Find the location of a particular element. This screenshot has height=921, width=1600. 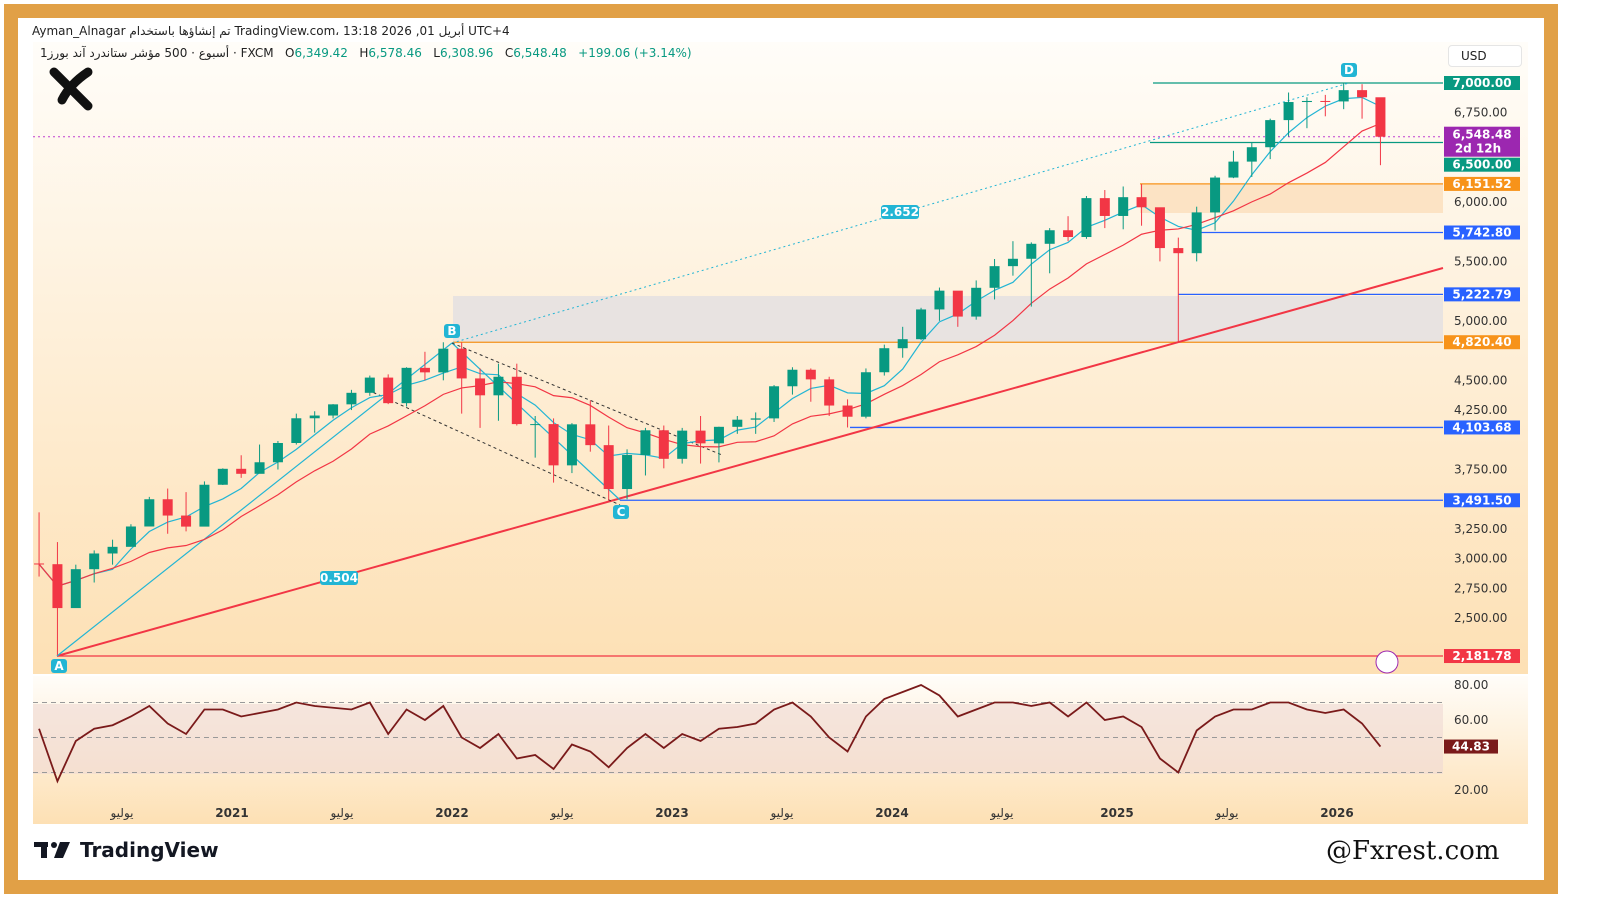

time-tick-label: 2021 is located at coordinates (231, 813).